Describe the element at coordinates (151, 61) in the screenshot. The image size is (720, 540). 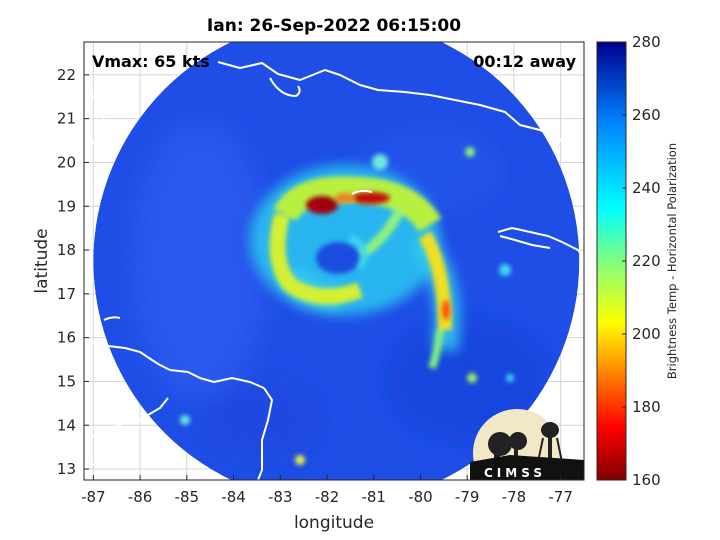
I see `vmax-annotation: Vmax: 65 kts` at that location.